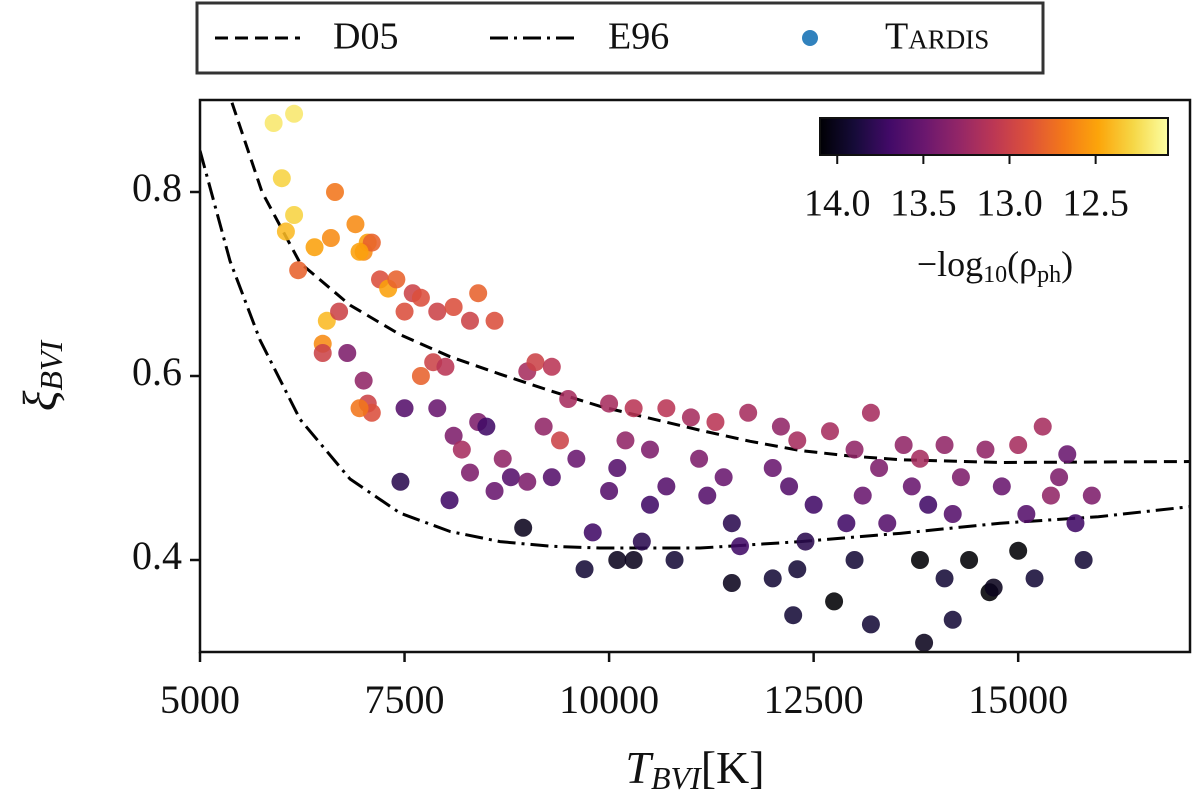 This screenshot has height=809, width=1200. Describe the element at coordinates (1009, 204) in the screenshot. I see `colorbar-tick-label: 13.0` at that location.